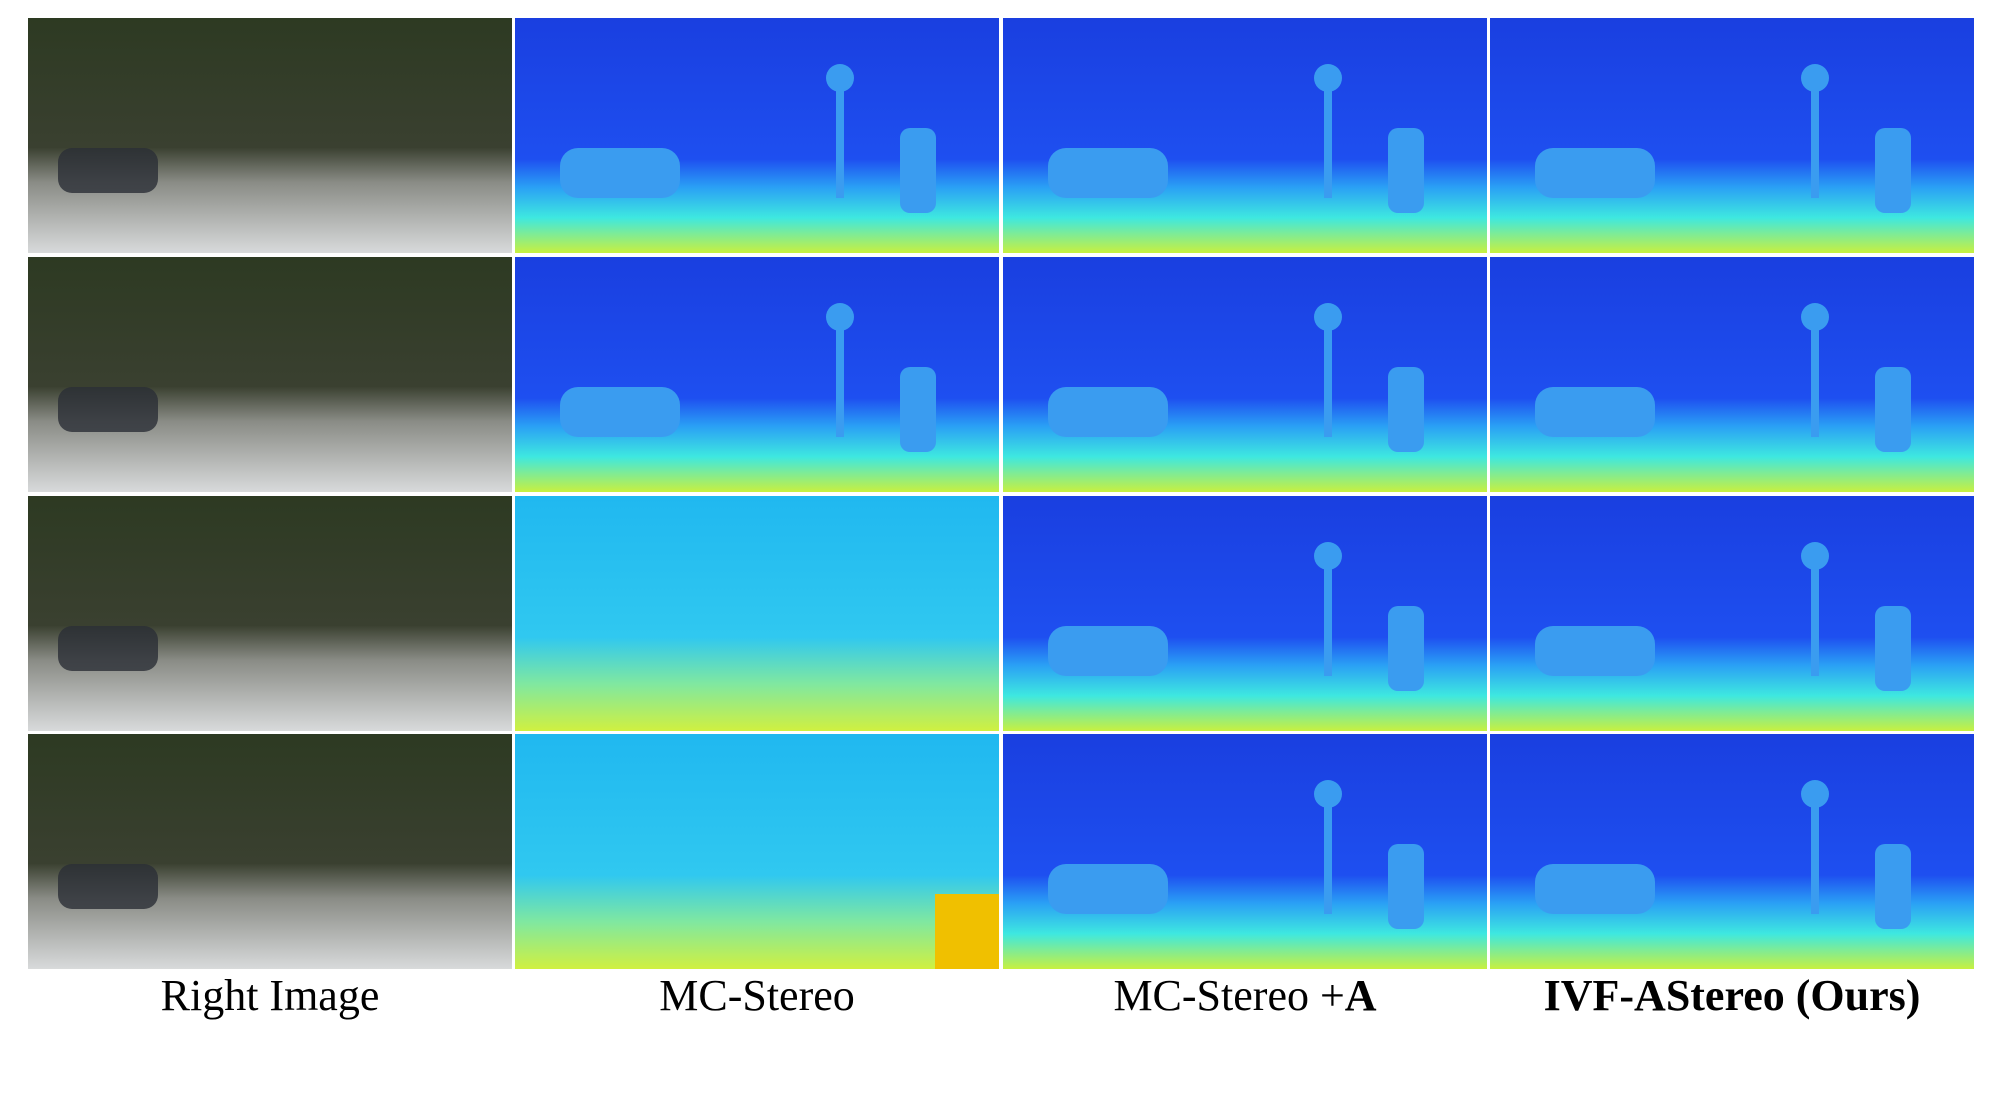  What do you see at coordinates (1360, 995) in the screenshot?
I see `caption-bold: A` at bounding box center [1360, 995].